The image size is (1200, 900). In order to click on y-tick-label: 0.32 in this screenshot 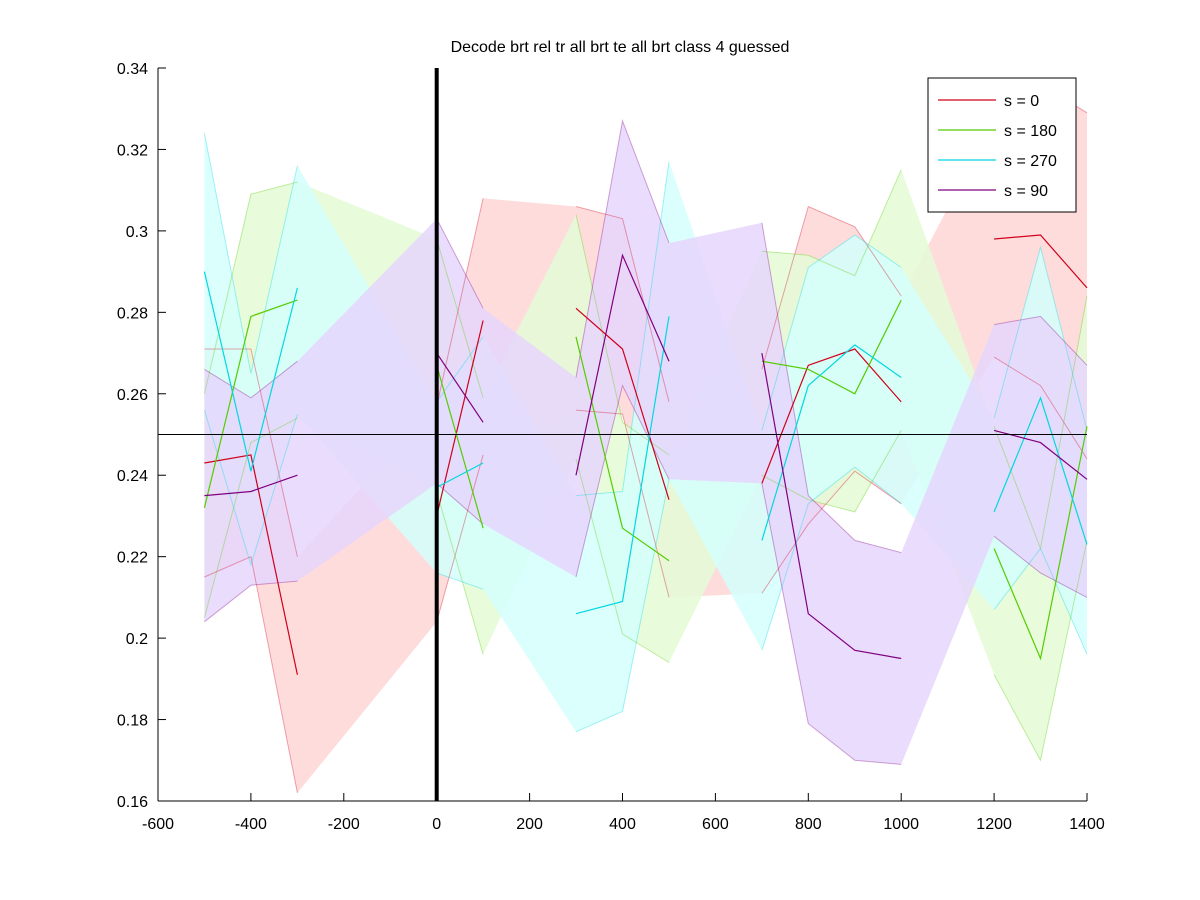, I will do `click(132, 150)`.